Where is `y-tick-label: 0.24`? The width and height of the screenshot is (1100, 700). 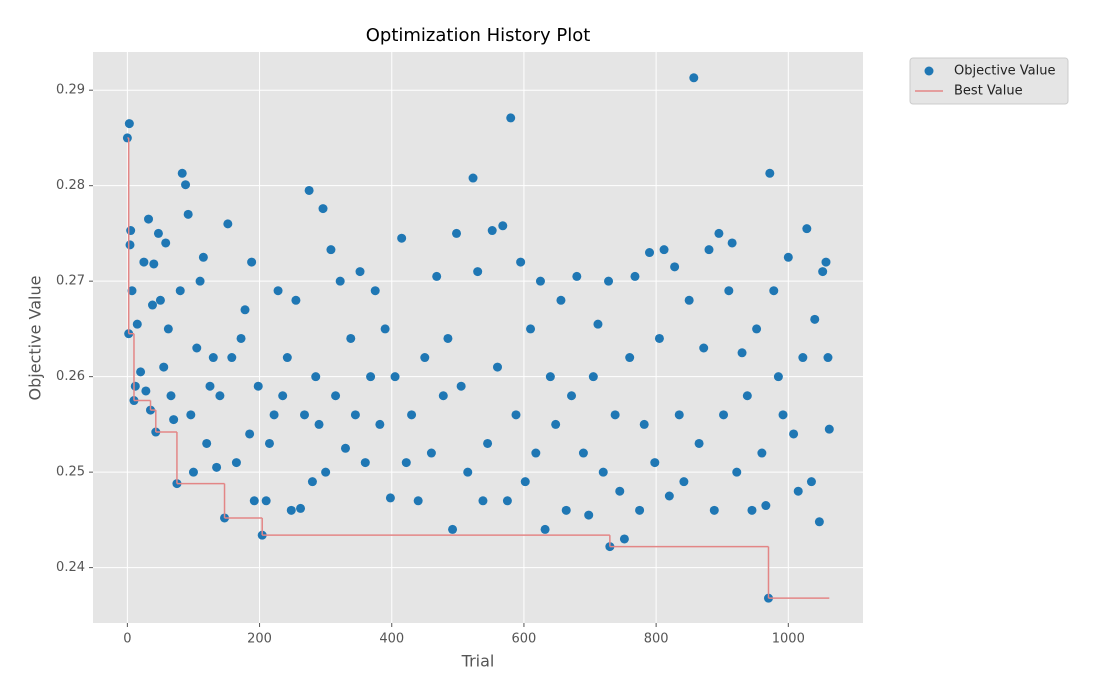
y-tick-label: 0.24 is located at coordinates (70, 567).